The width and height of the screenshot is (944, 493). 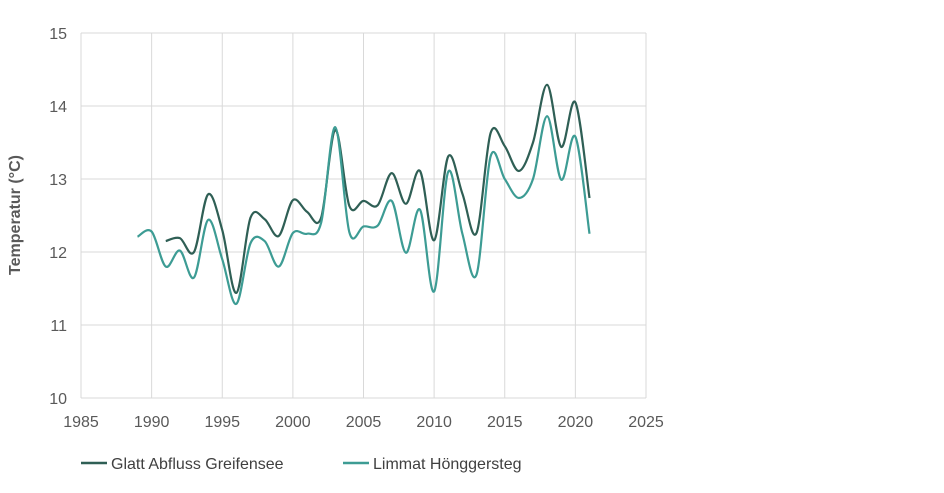 I want to click on x-tick-label: 2005, so click(x=364, y=422).